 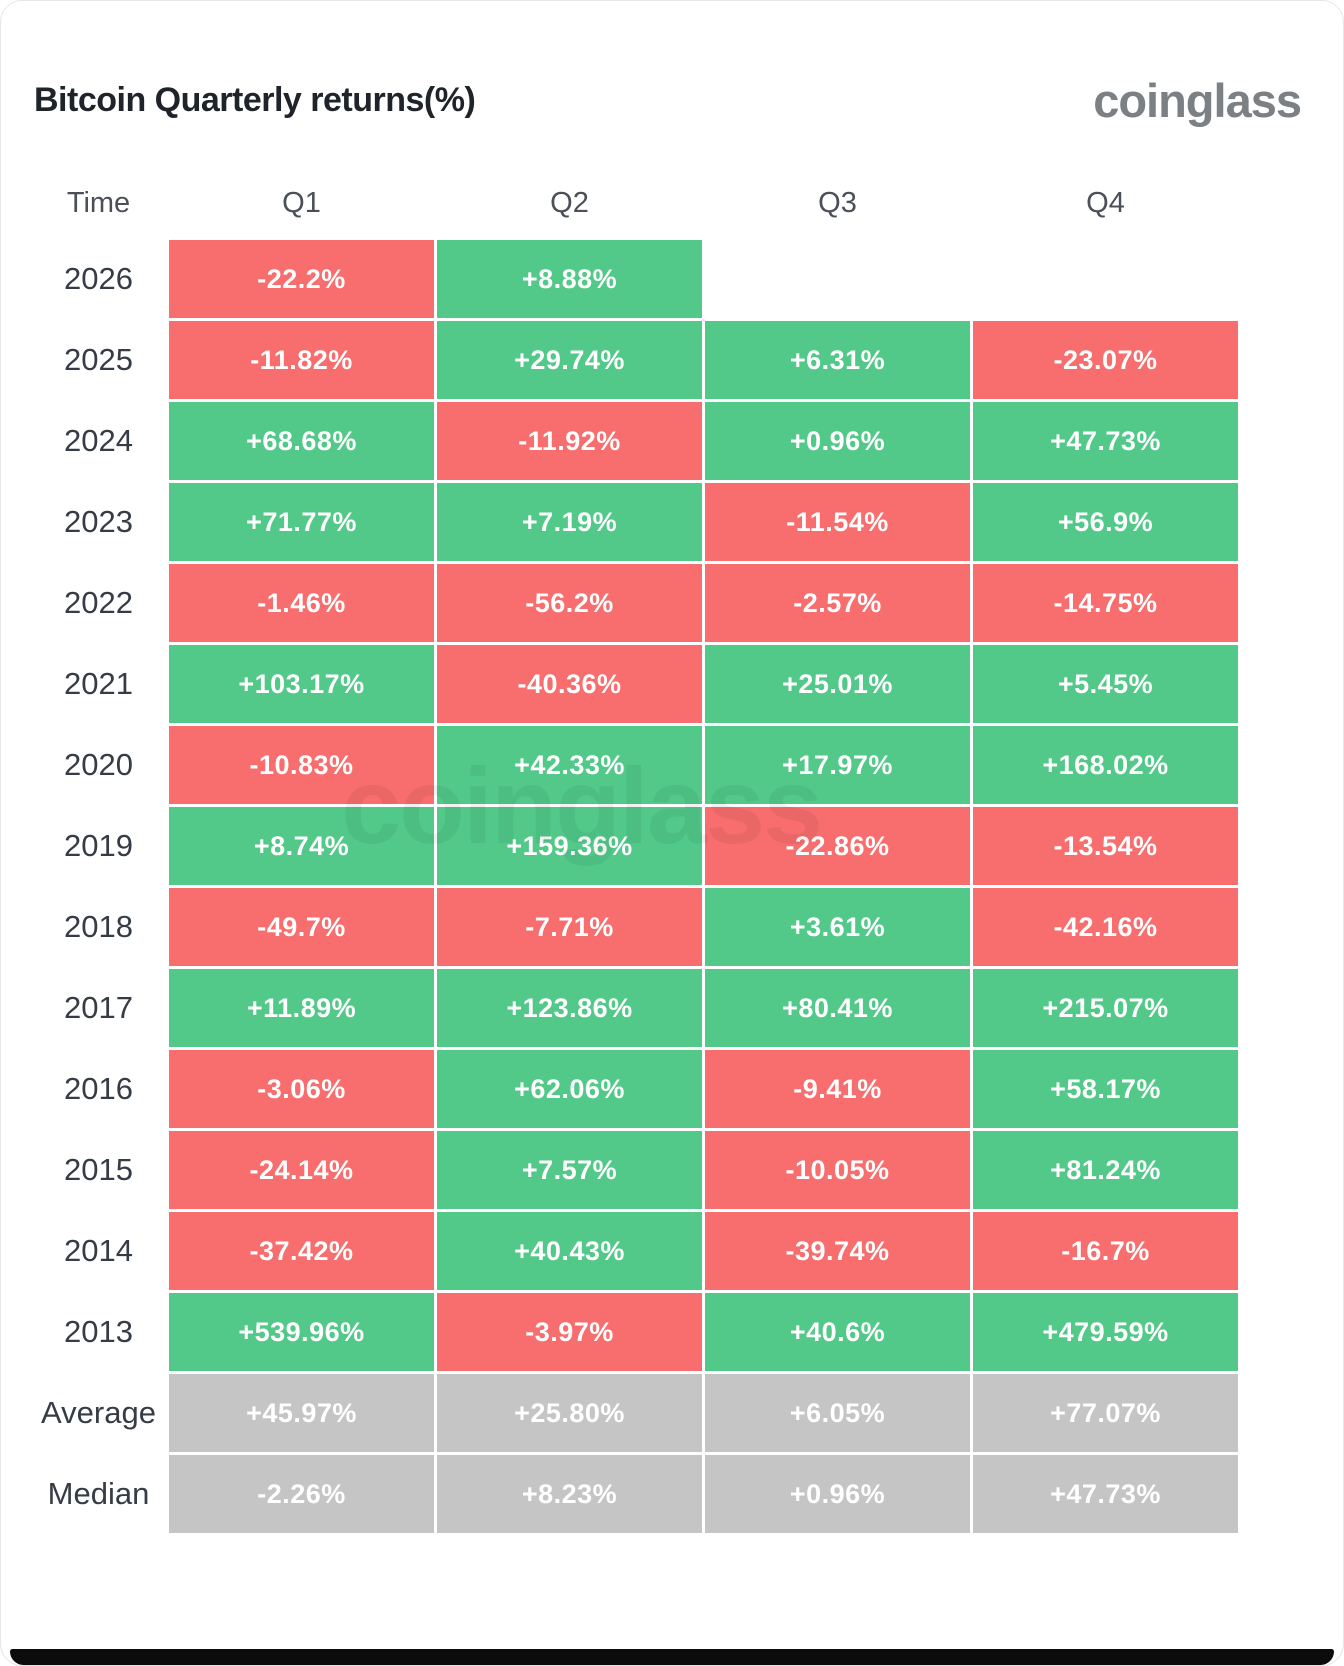 What do you see at coordinates (569, 522) in the screenshot?
I see `table-cell: +7.19%` at bounding box center [569, 522].